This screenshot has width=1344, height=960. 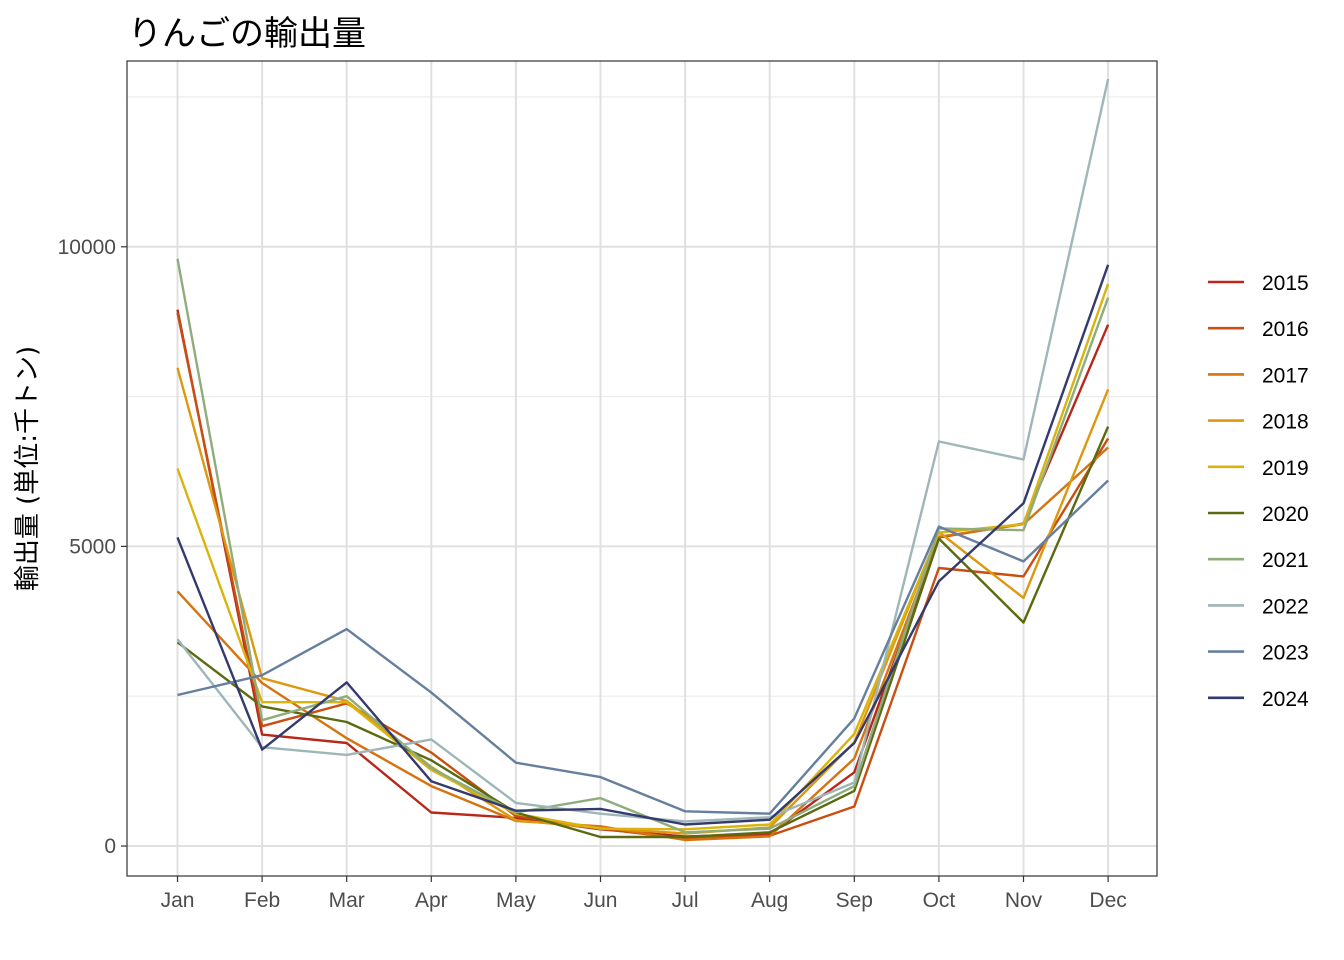 I want to click on x-tick-label: Jan, so click(x=178, y=900).